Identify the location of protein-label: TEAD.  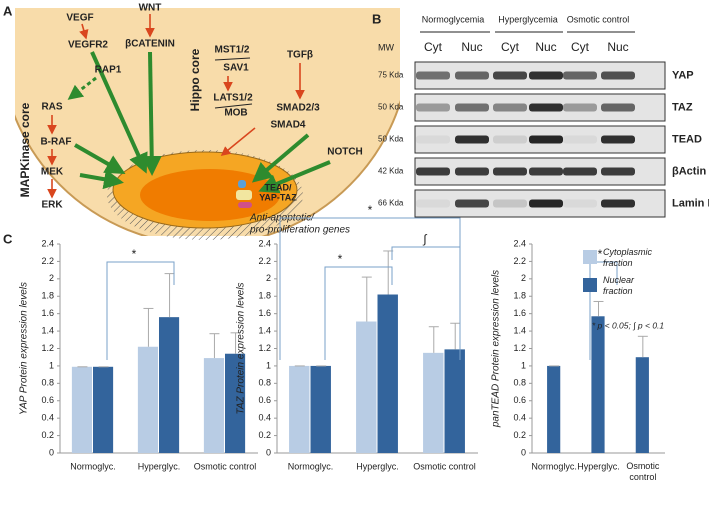
(687, 139).